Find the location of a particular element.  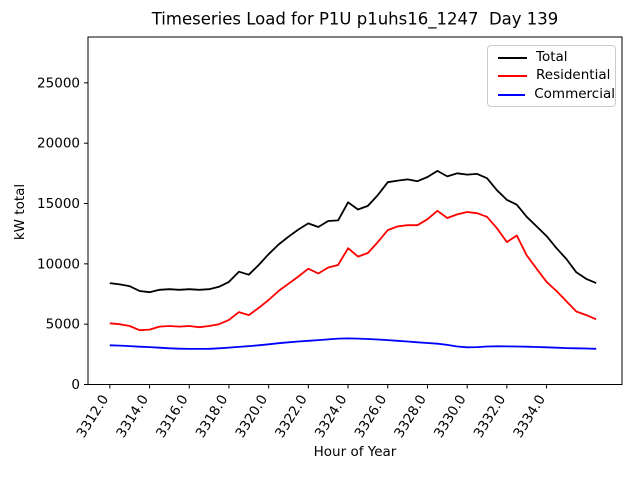

legend-label-total: Total is located at coordinates (552, 56).